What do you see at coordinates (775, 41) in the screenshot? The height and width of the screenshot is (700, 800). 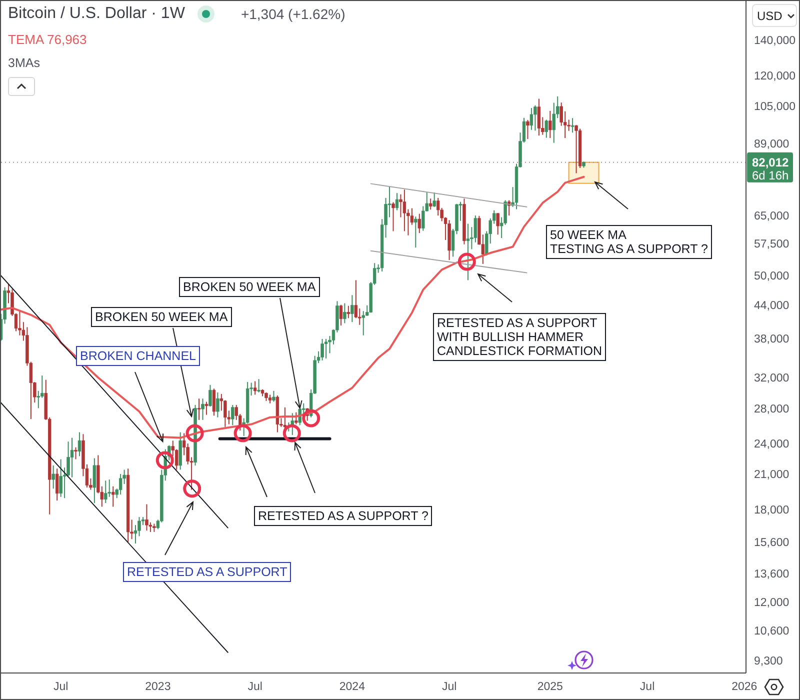 I see `y-tick-label: 140,000` at bounding box center [775, 41].